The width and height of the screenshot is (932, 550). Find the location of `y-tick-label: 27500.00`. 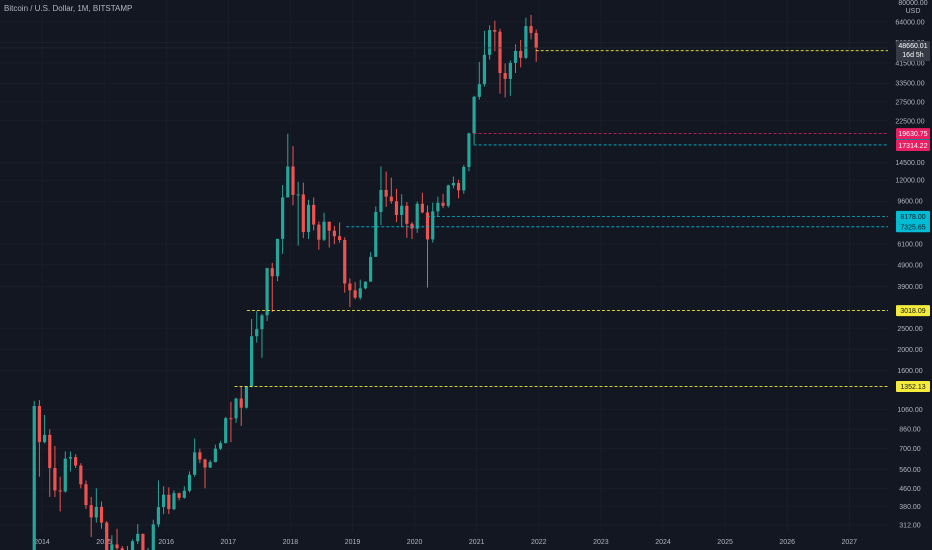

y-tick-label: 27500.00 is located at coordinates (909, 102).